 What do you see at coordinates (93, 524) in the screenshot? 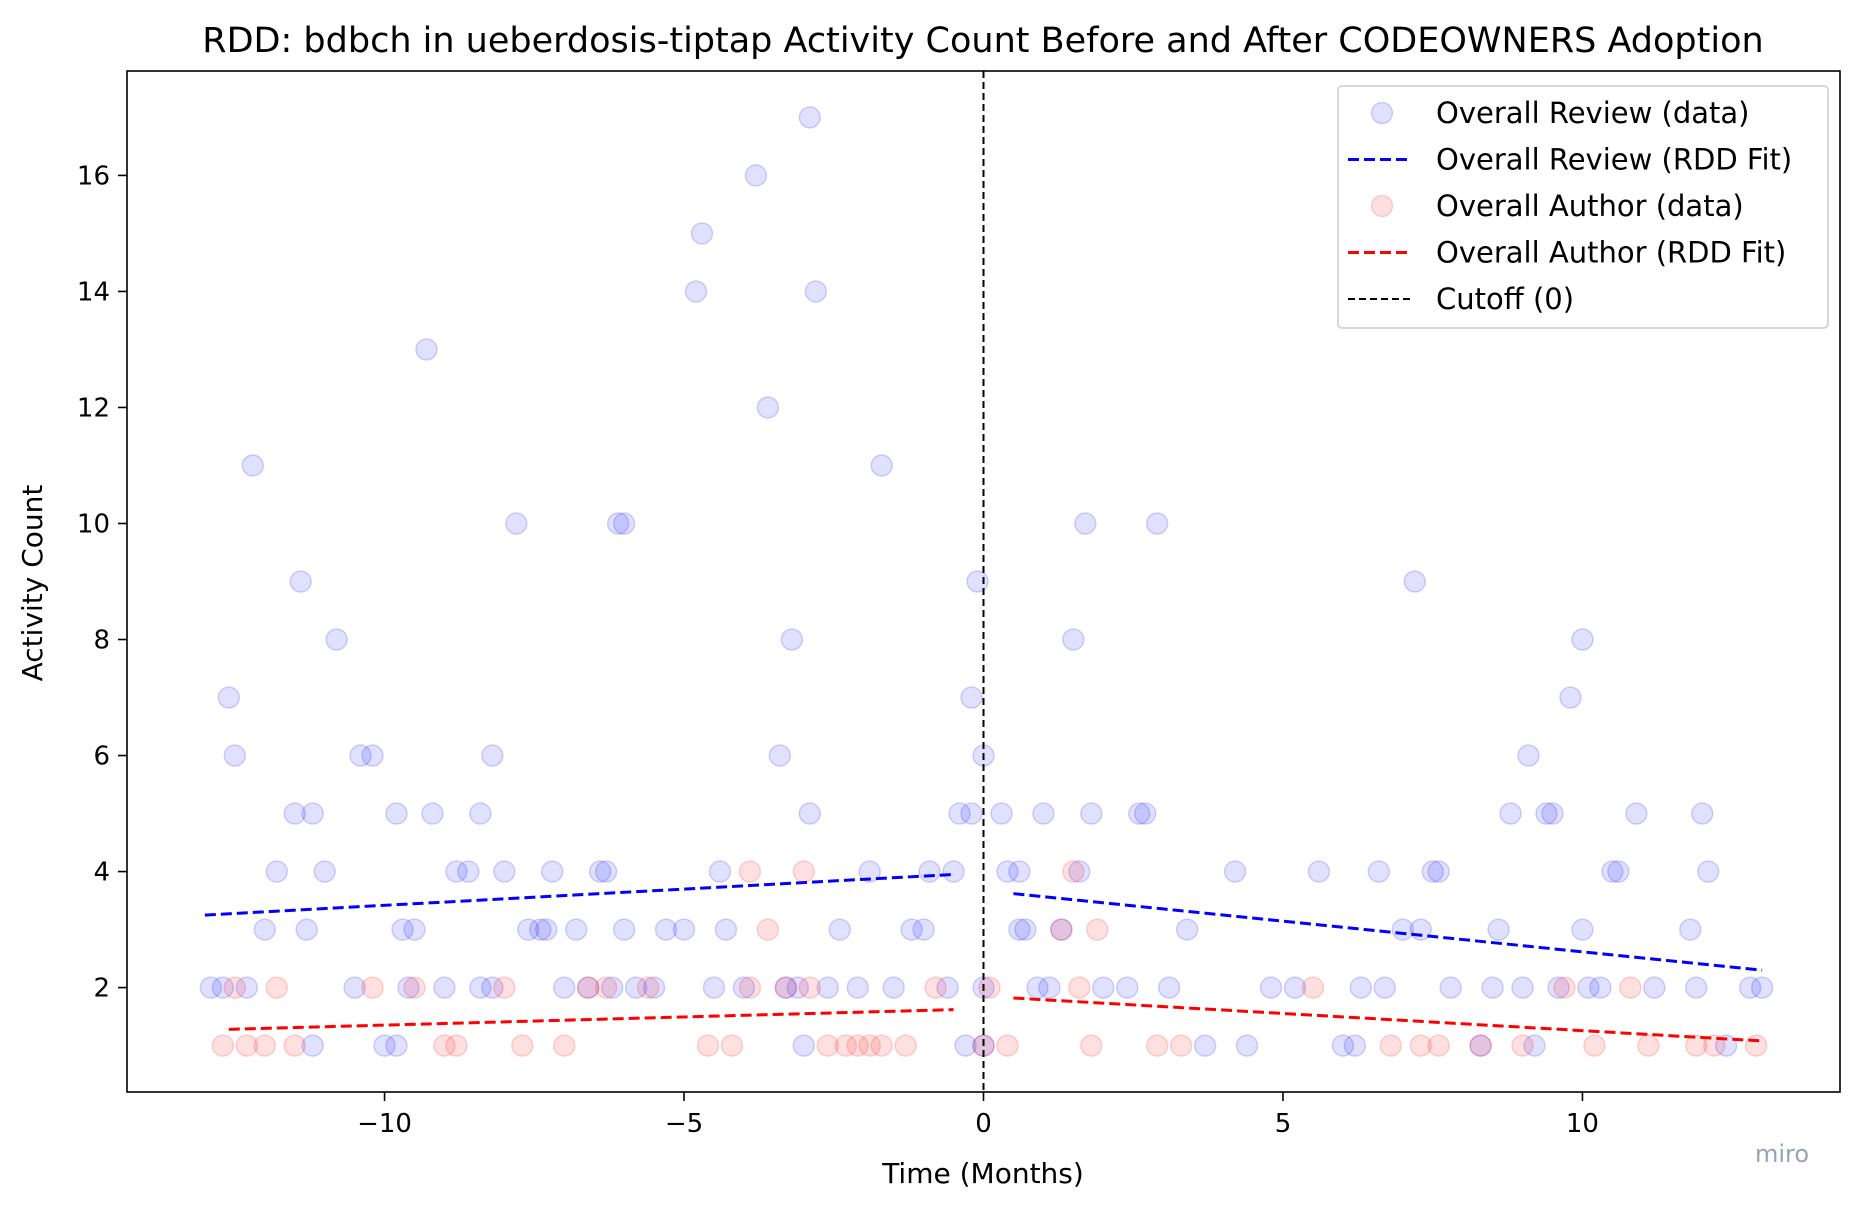
I see `y-tick-label: 10` at bounding box center [93, 524].